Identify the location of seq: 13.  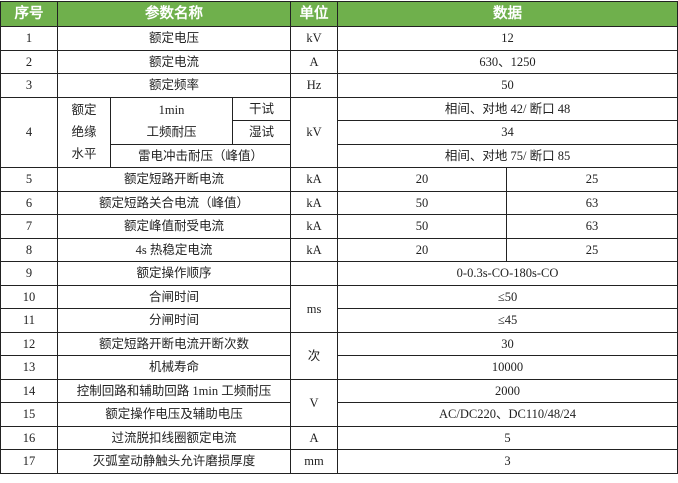
(29, 367).